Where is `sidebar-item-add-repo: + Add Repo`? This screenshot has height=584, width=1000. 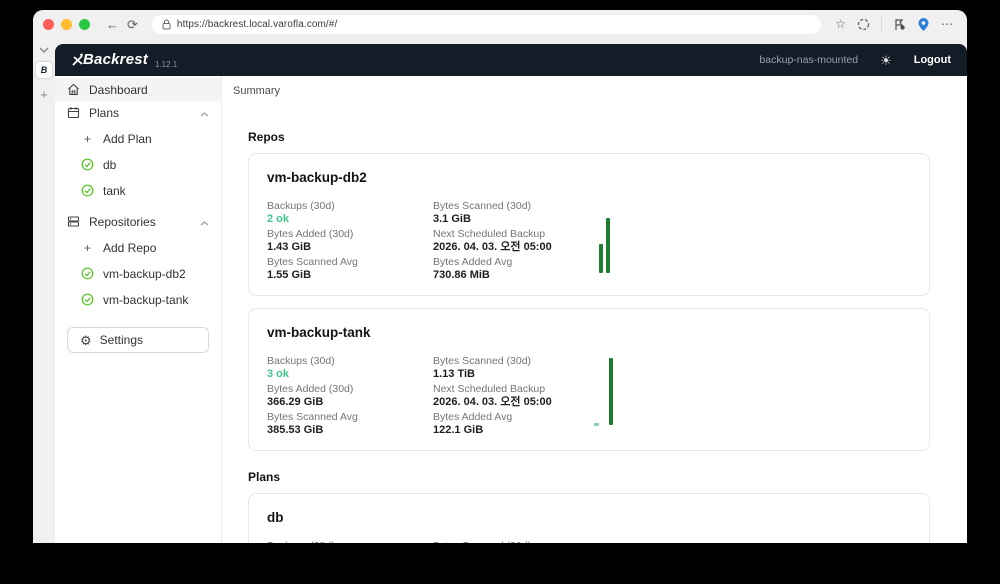
sidebar-item-add-repo: + Add Repo is located at coordinates (138, 247).